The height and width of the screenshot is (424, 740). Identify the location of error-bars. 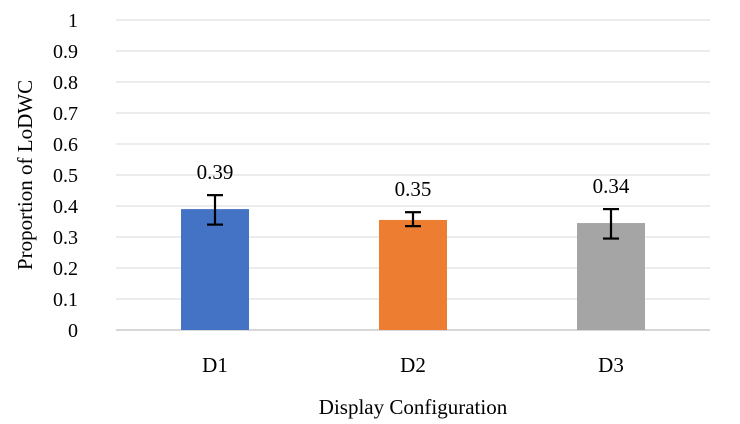
(413, 217).